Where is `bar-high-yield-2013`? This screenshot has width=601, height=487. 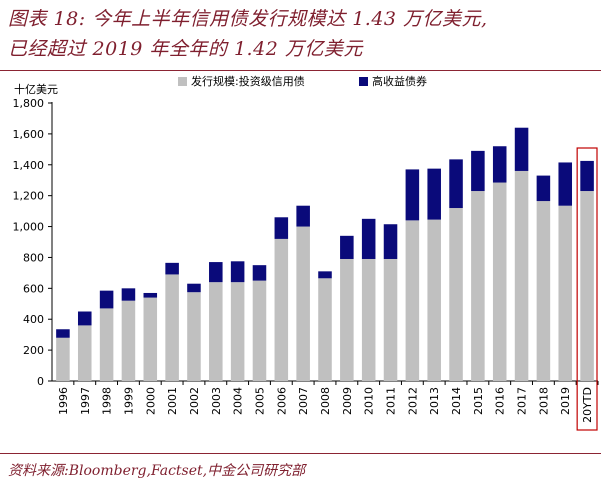
bar-high-yield-2013 is located at coordinates (434, 194).